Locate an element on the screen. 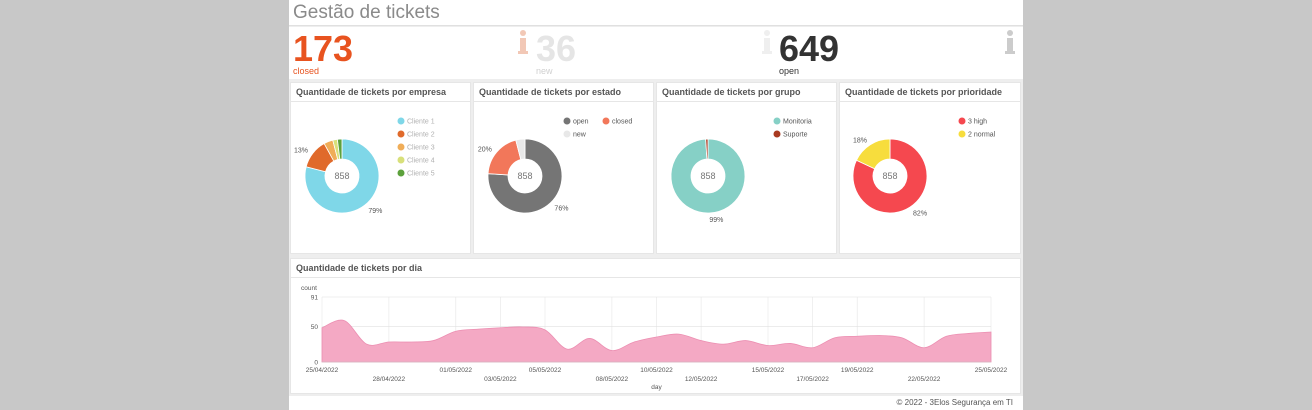  x-tick-label: 25/05/2022 is located at coordinates (991, 370).